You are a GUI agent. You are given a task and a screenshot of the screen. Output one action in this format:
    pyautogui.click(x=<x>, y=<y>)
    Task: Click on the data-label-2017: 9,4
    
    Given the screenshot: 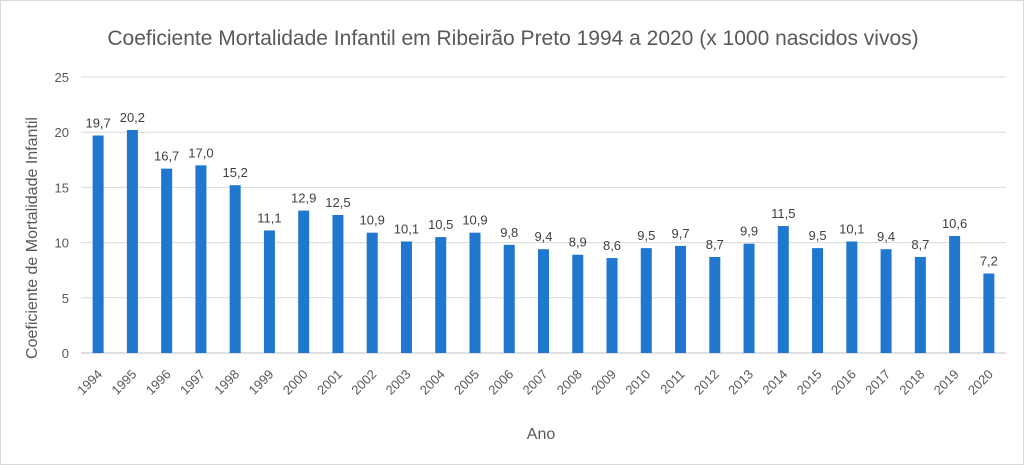 What is the action you would take?
    pyautogui.click(x=886, y=236)
    